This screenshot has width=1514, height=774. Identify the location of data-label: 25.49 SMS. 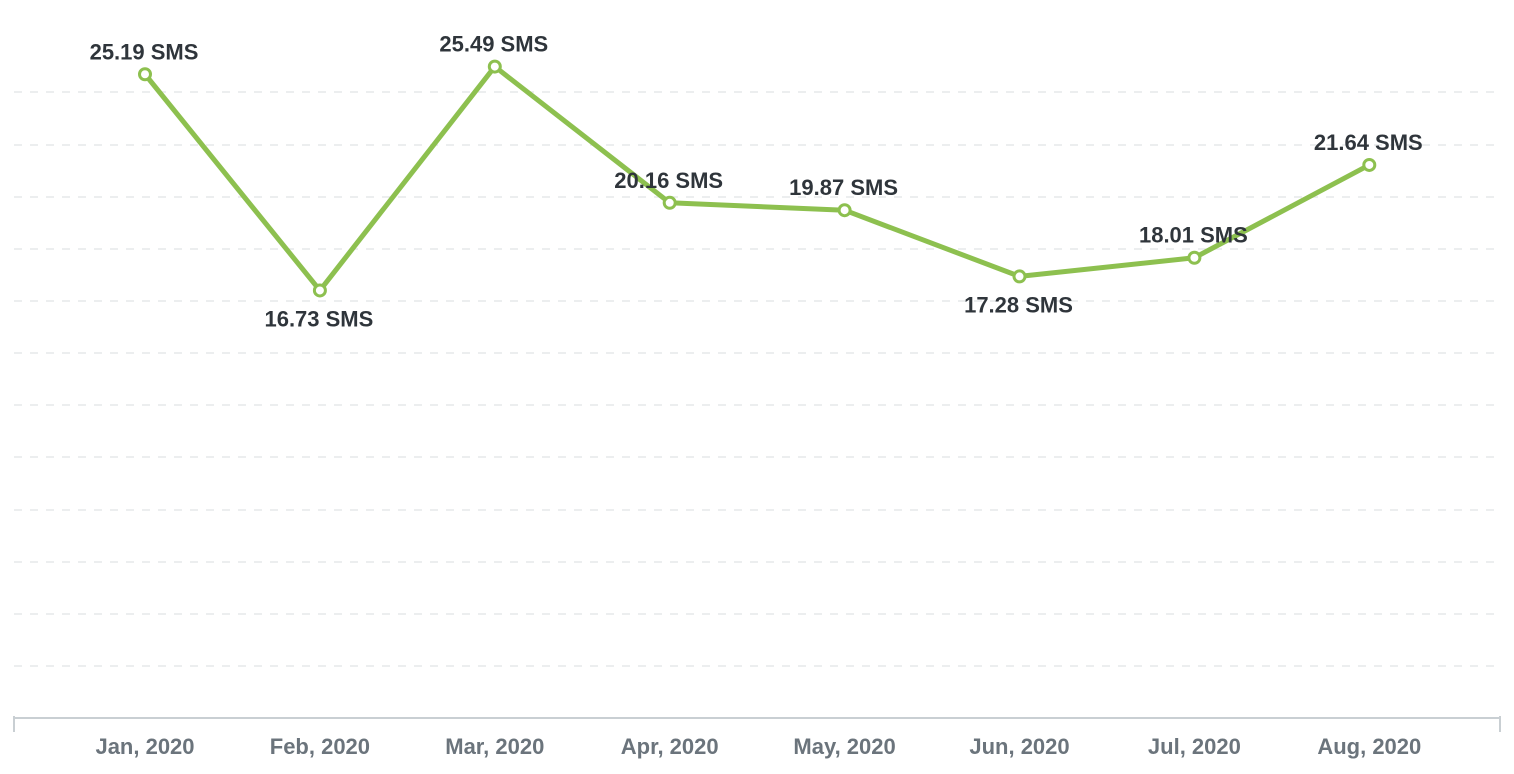
(493, 44).